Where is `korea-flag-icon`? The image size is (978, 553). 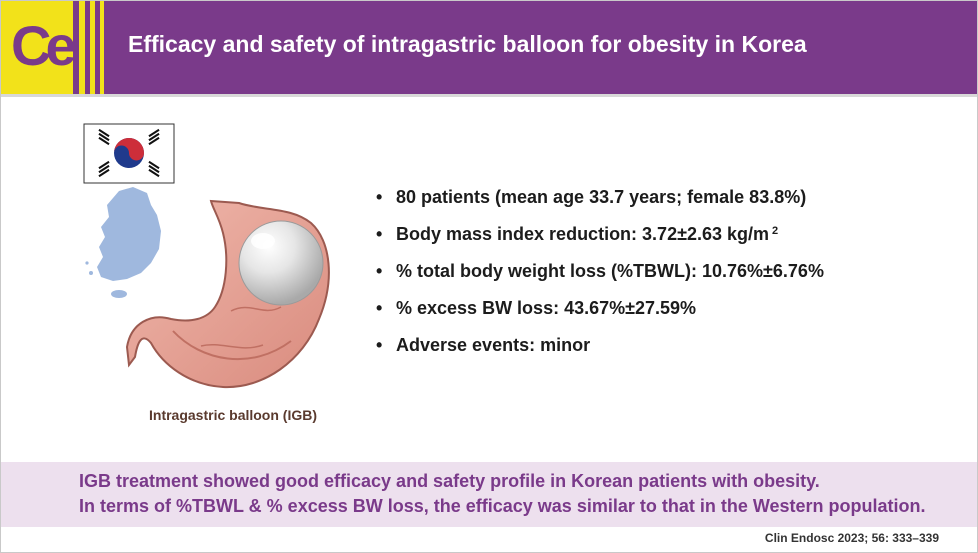 korea-flag-icon is located at coordinates (129, 153).